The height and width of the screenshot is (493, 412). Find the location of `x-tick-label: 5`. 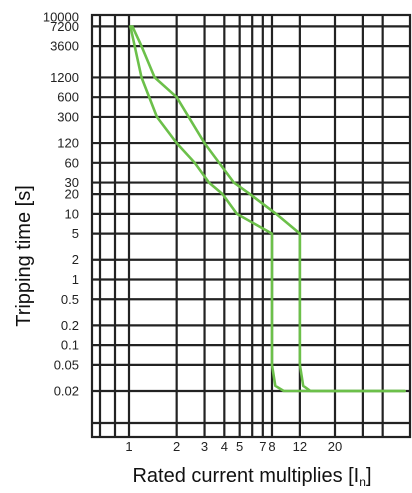

x-tick-label: 5 is located at coordinates (239, 446).